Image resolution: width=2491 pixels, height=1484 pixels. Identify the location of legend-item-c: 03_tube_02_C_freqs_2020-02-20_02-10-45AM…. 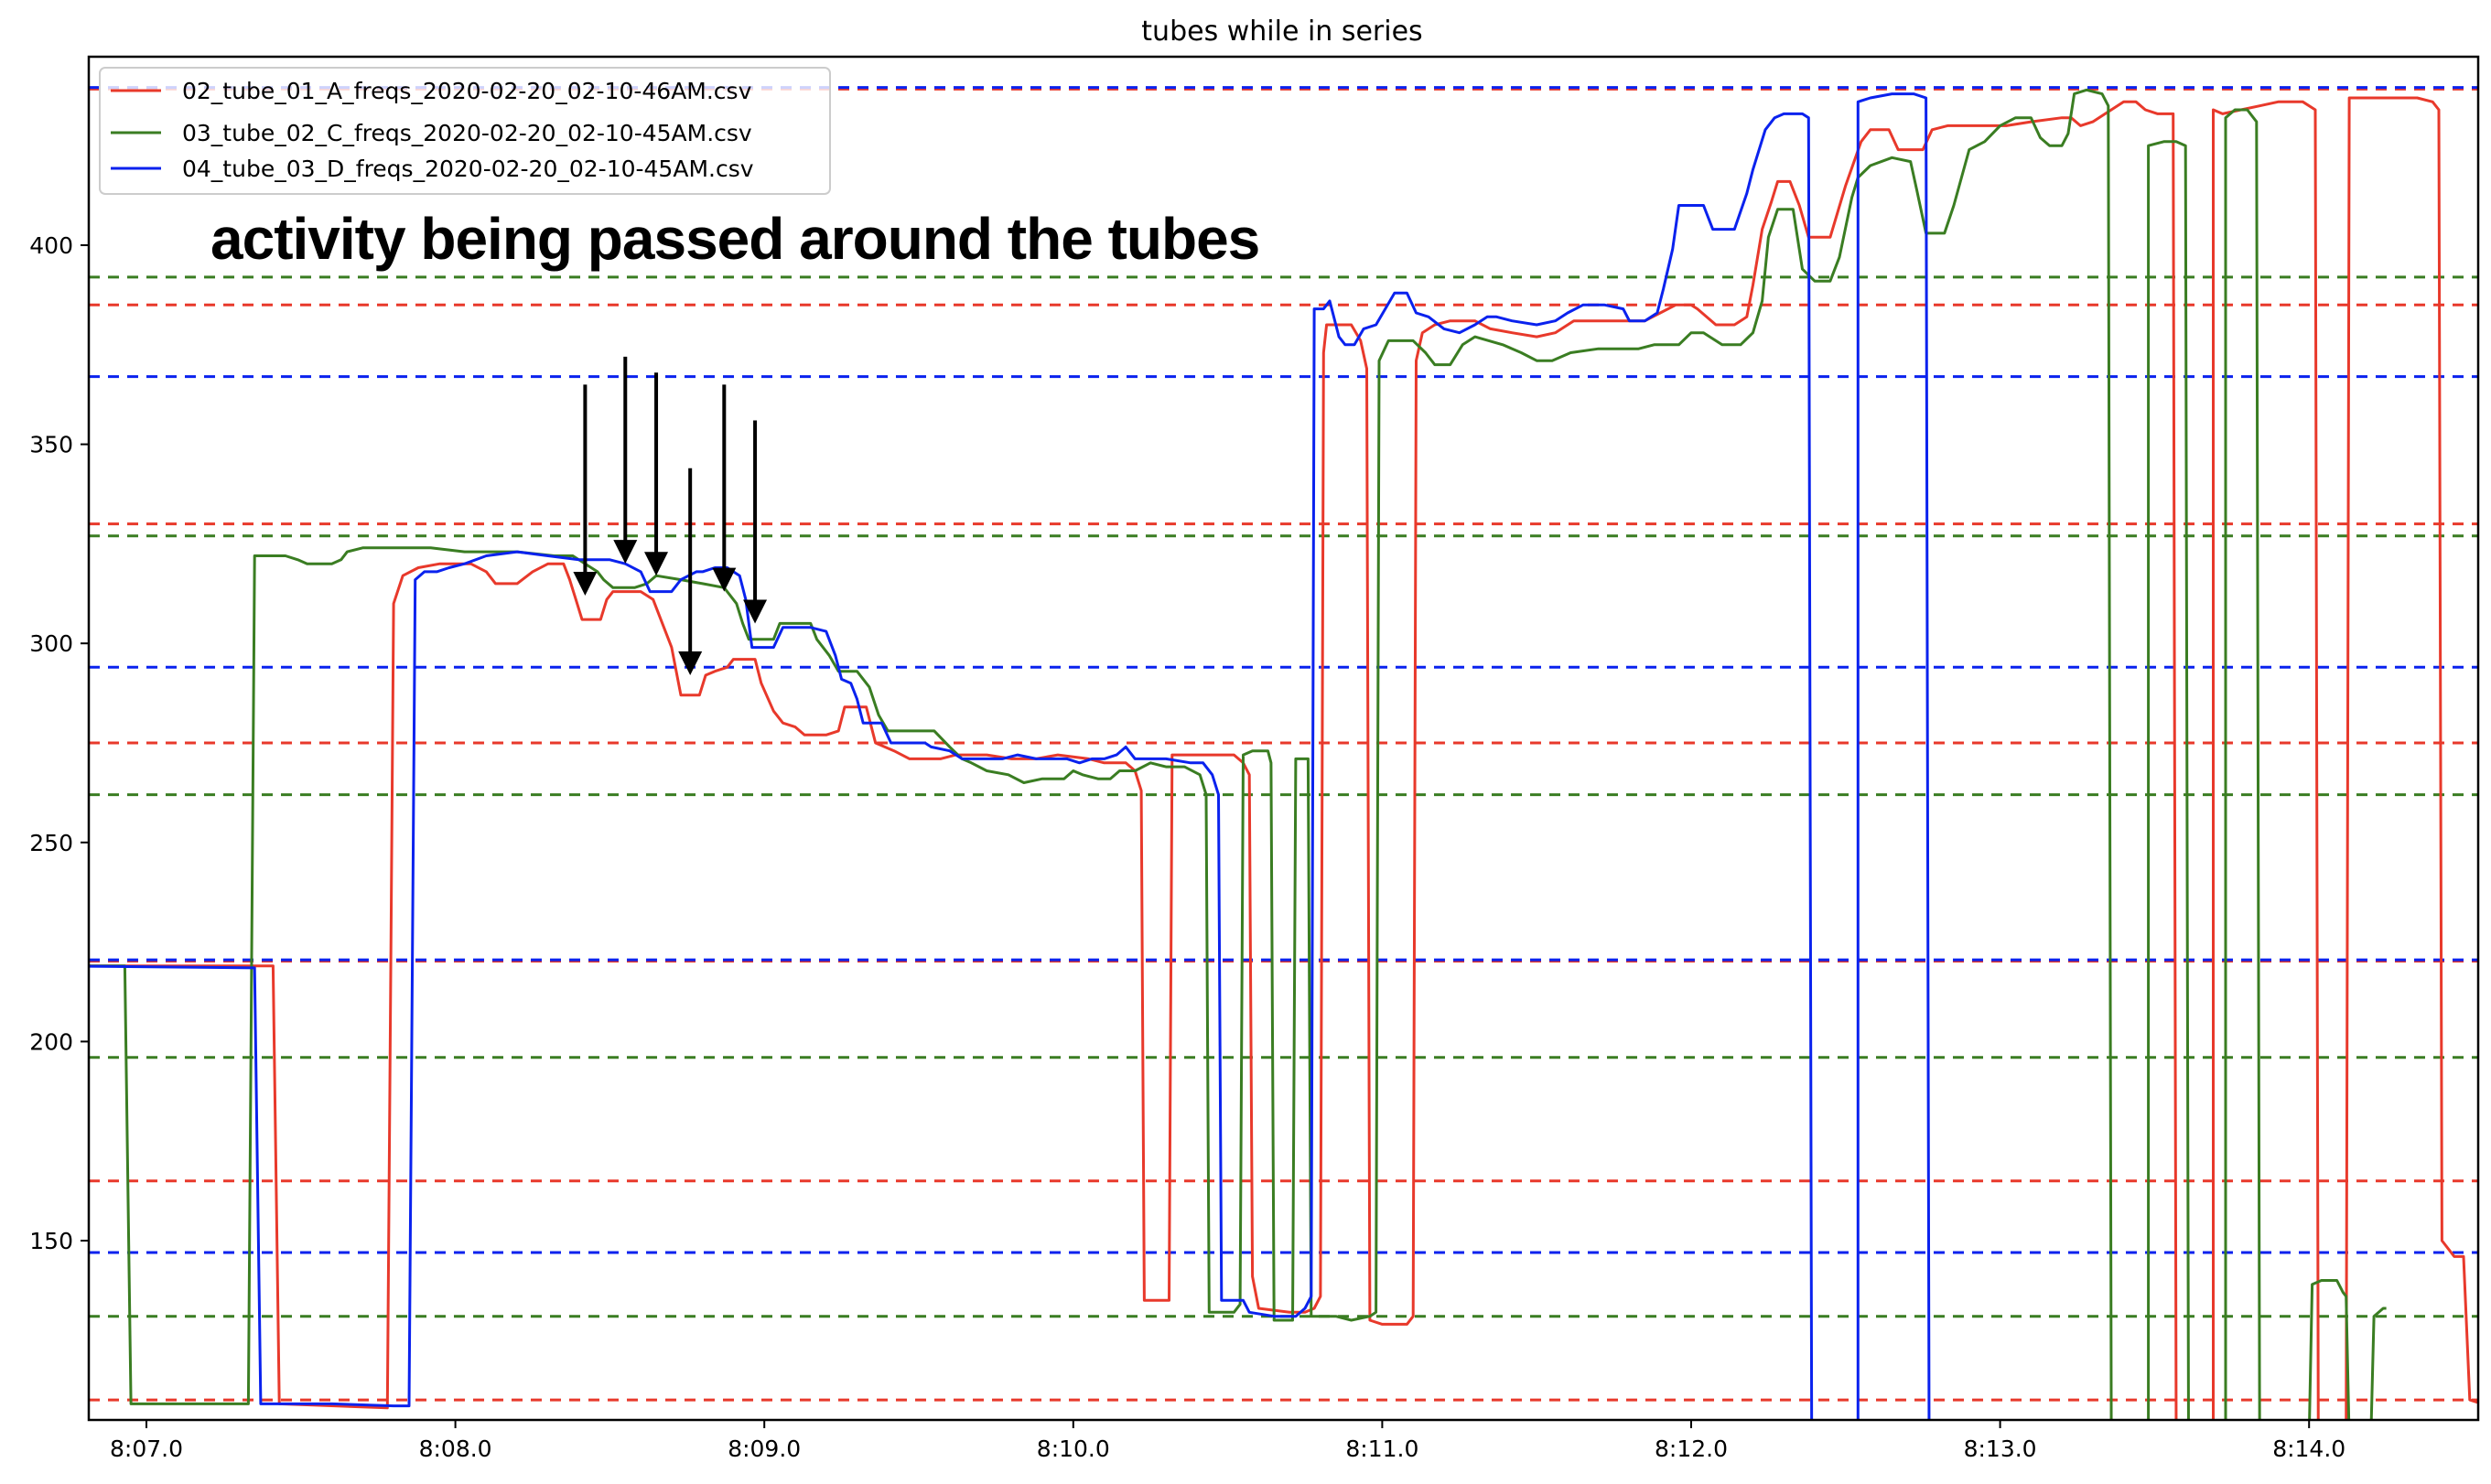
(431, 133).